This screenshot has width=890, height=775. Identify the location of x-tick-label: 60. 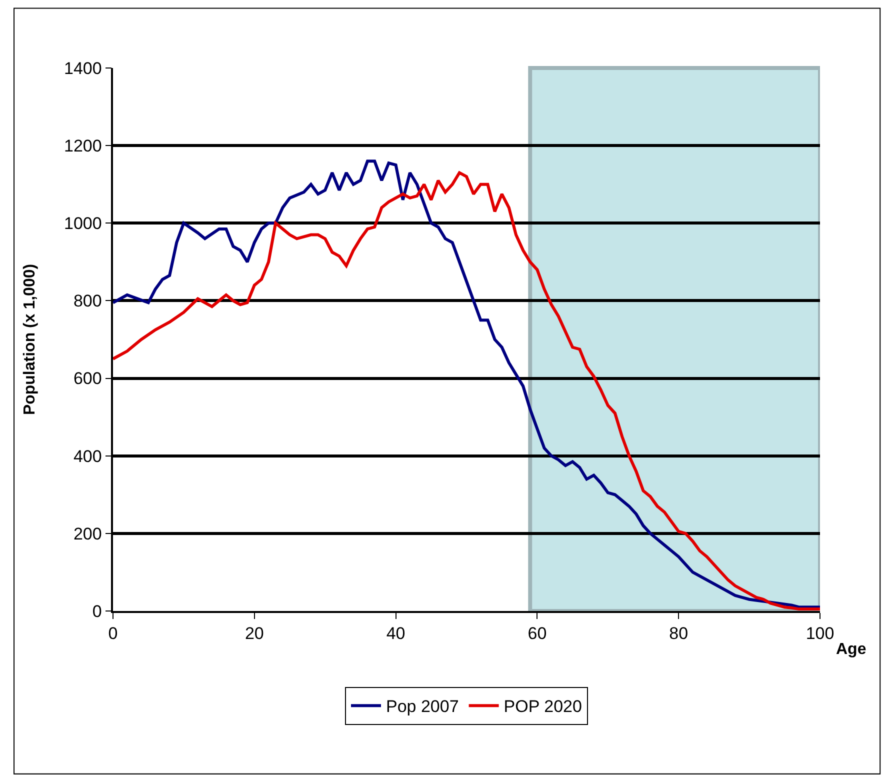
(537, 634).